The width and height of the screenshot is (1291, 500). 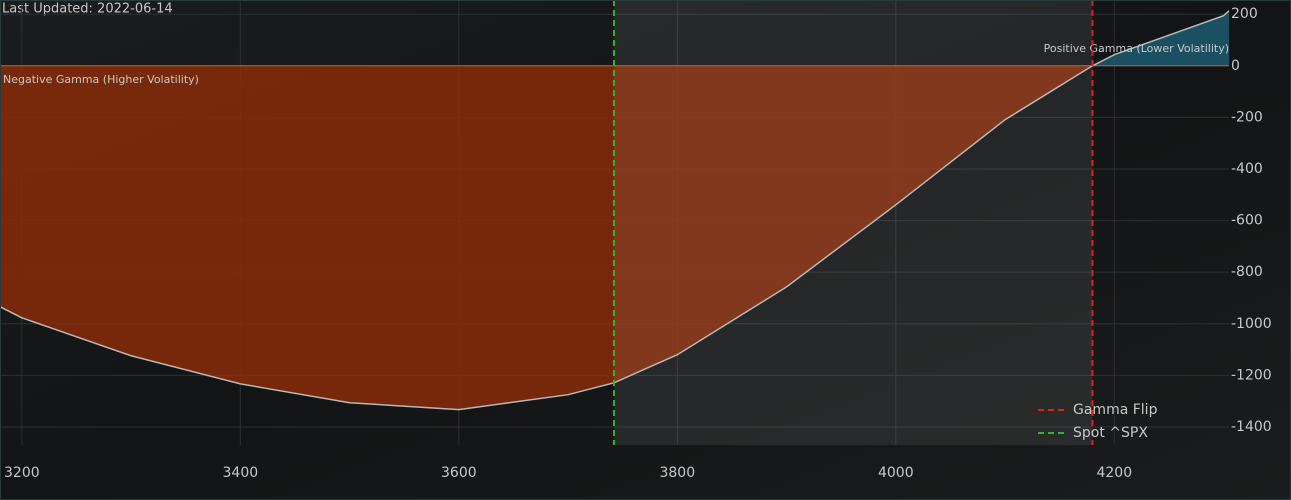 What do you see at coordinates (1244, 14) in the screenshot?
I see `y-tick-label: 200` at bounding box center [1244, 14].